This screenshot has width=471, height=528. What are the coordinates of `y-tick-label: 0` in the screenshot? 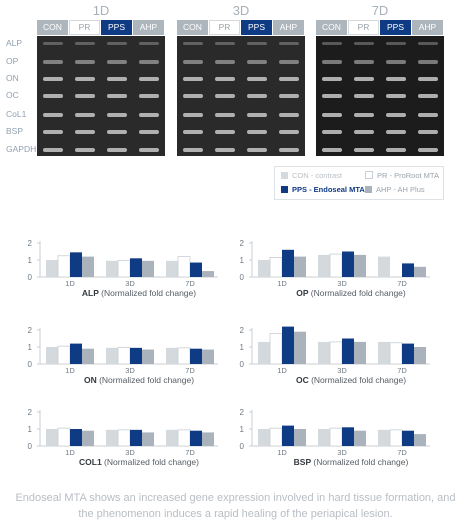 It's located at (30, 446).